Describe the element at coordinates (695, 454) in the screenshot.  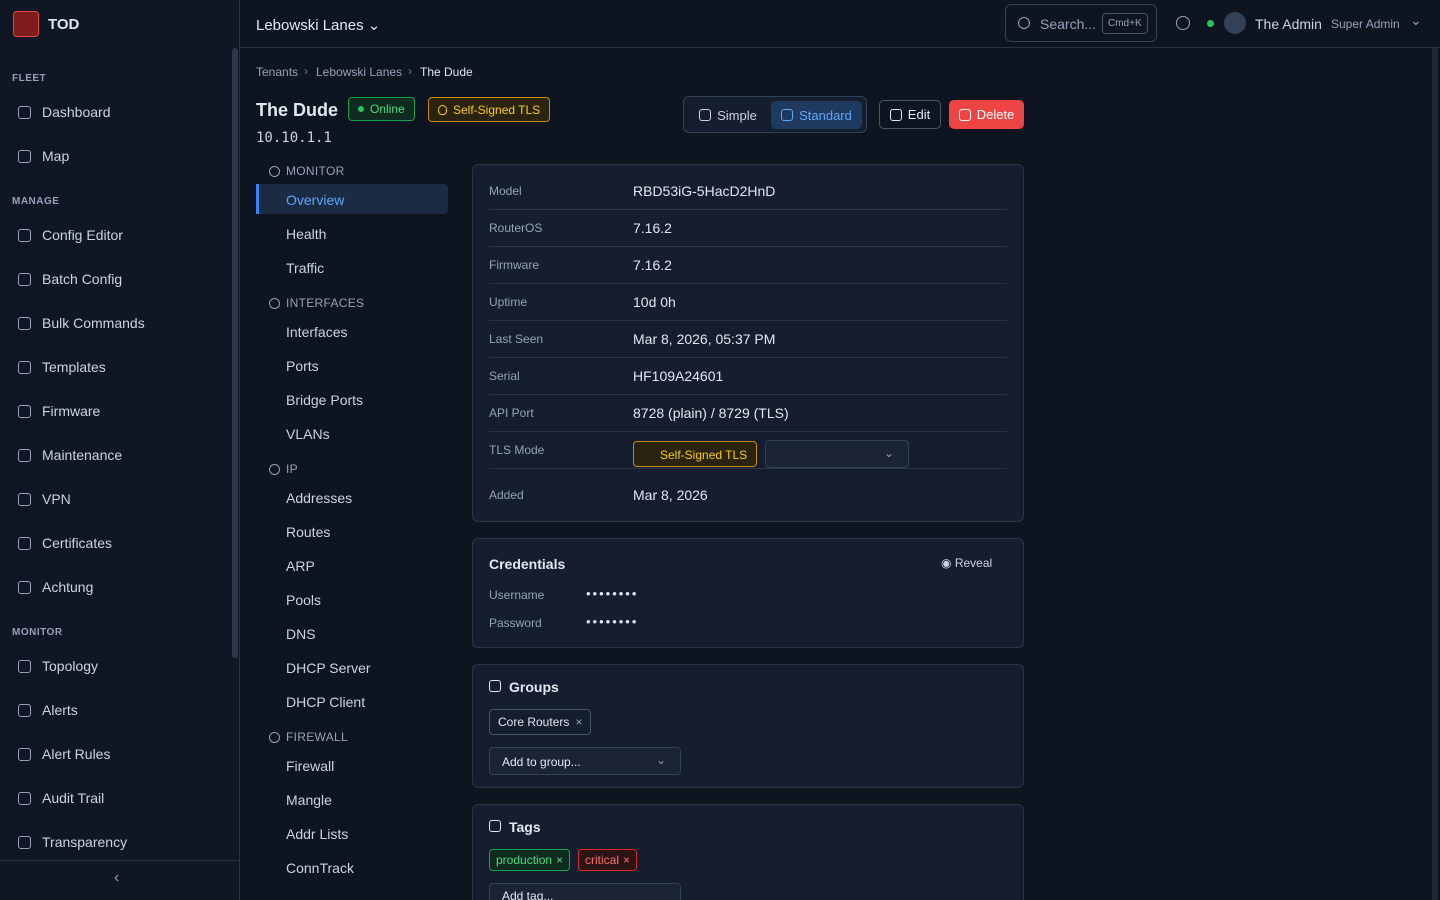
I see `tls-mode-badge: Self-Signed TLS` at that location.